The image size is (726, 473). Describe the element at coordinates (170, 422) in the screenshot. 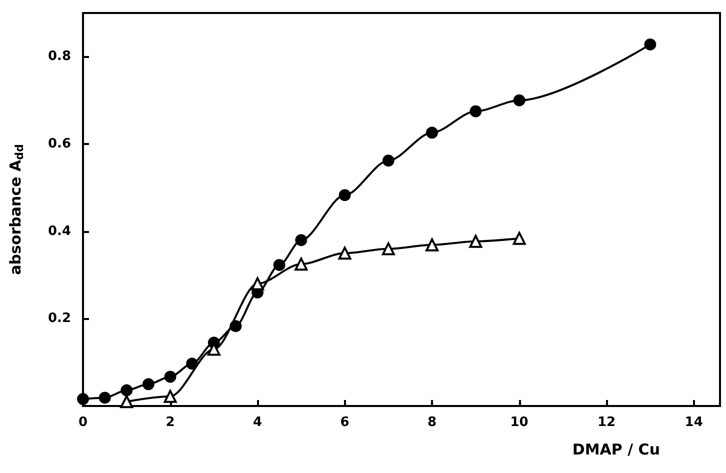

I see `x-tick-label: 2` at that location.